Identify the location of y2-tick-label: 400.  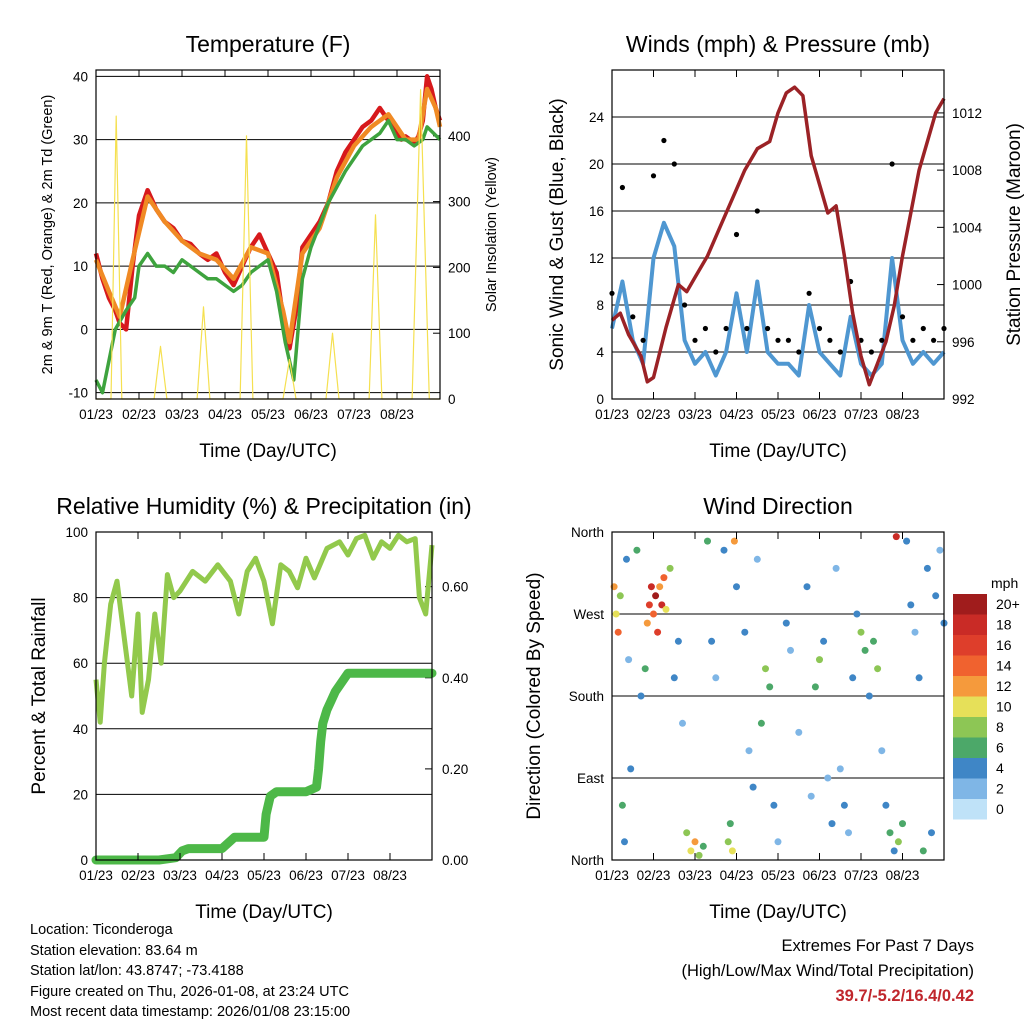
(459, 136).